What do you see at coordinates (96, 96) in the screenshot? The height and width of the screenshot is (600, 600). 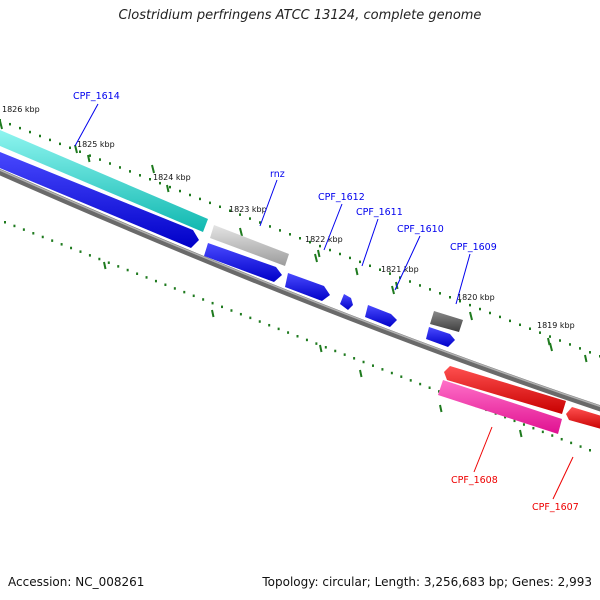 I see `gene-label: CPF_1614` at bounding box center [96, 96].